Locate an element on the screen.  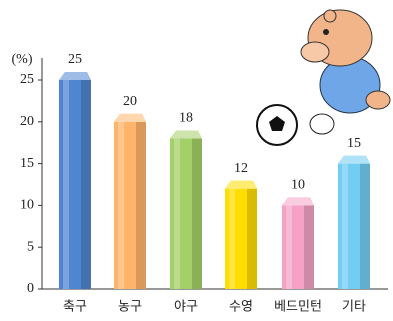
y-tick-label: 0 is located at coordinates (30, 288).